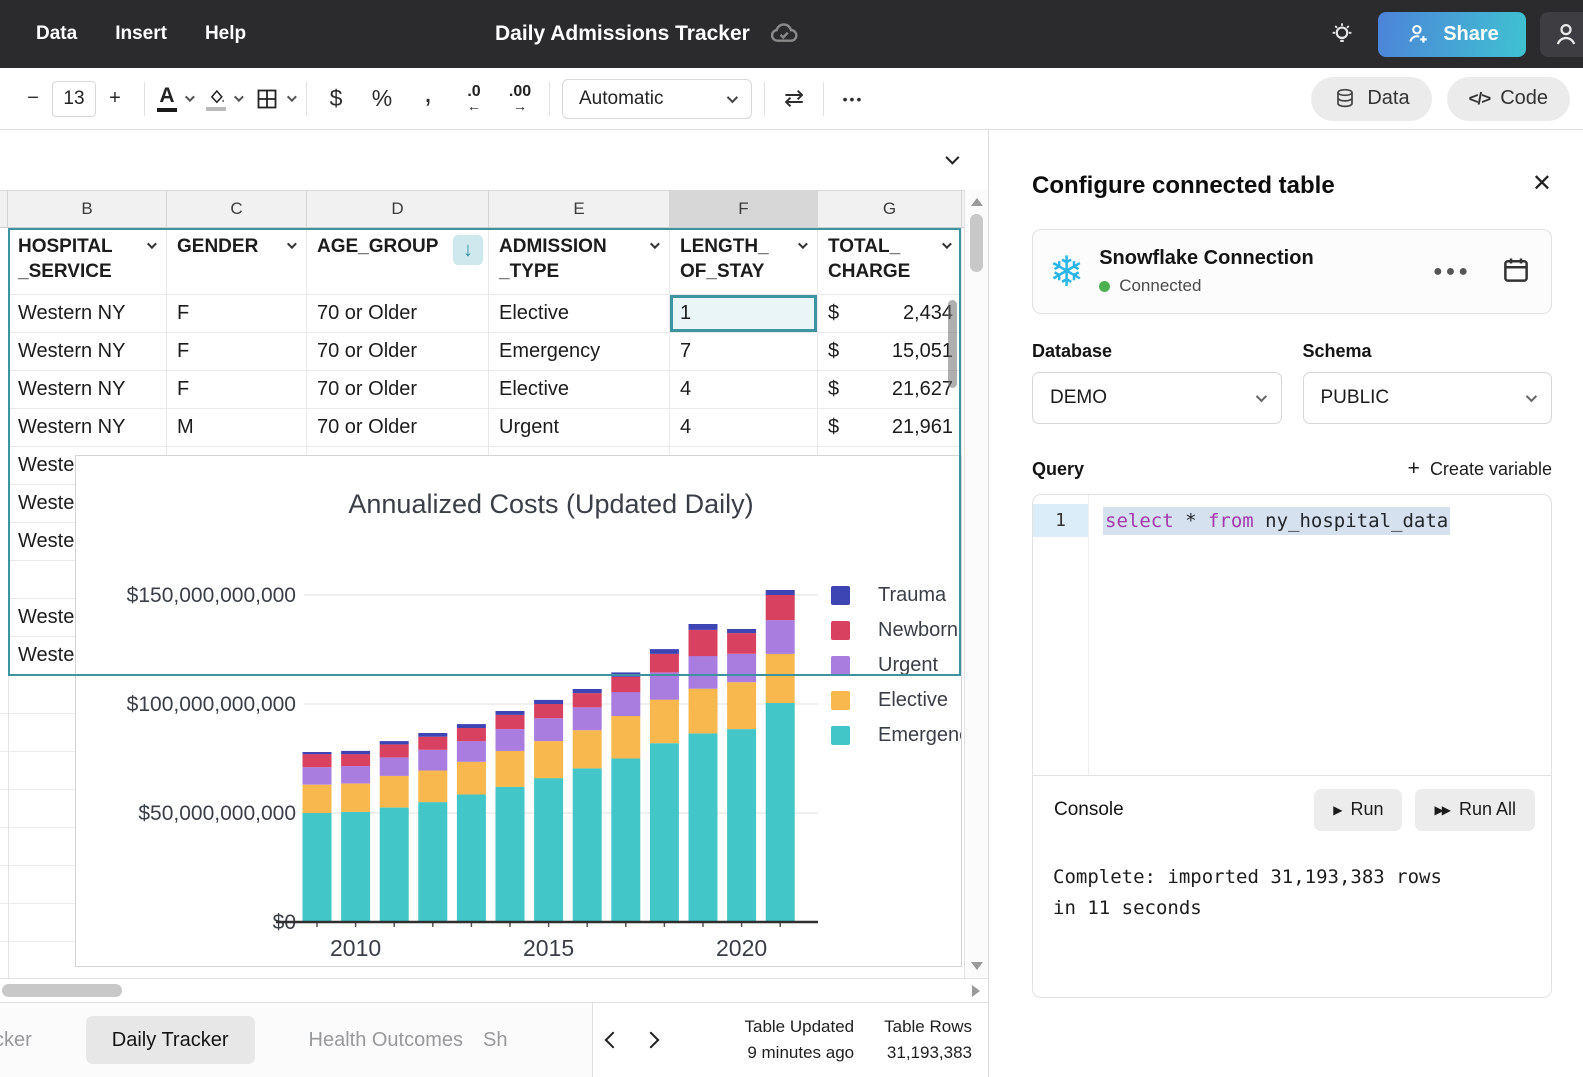 The height and width of the screenshot is (1077, 1583). Describe the element at coordinates (115, 99) in the screenshot. I see `font-size-increase-button: +` at that location.